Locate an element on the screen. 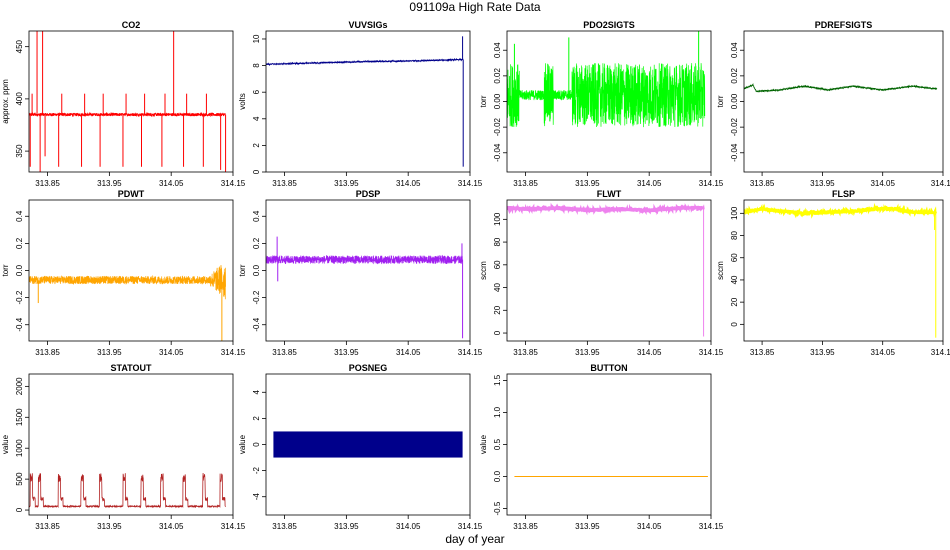 The height and width of the screenshot is (550, 950). series-pdwt is located at coordinates (127, 303).